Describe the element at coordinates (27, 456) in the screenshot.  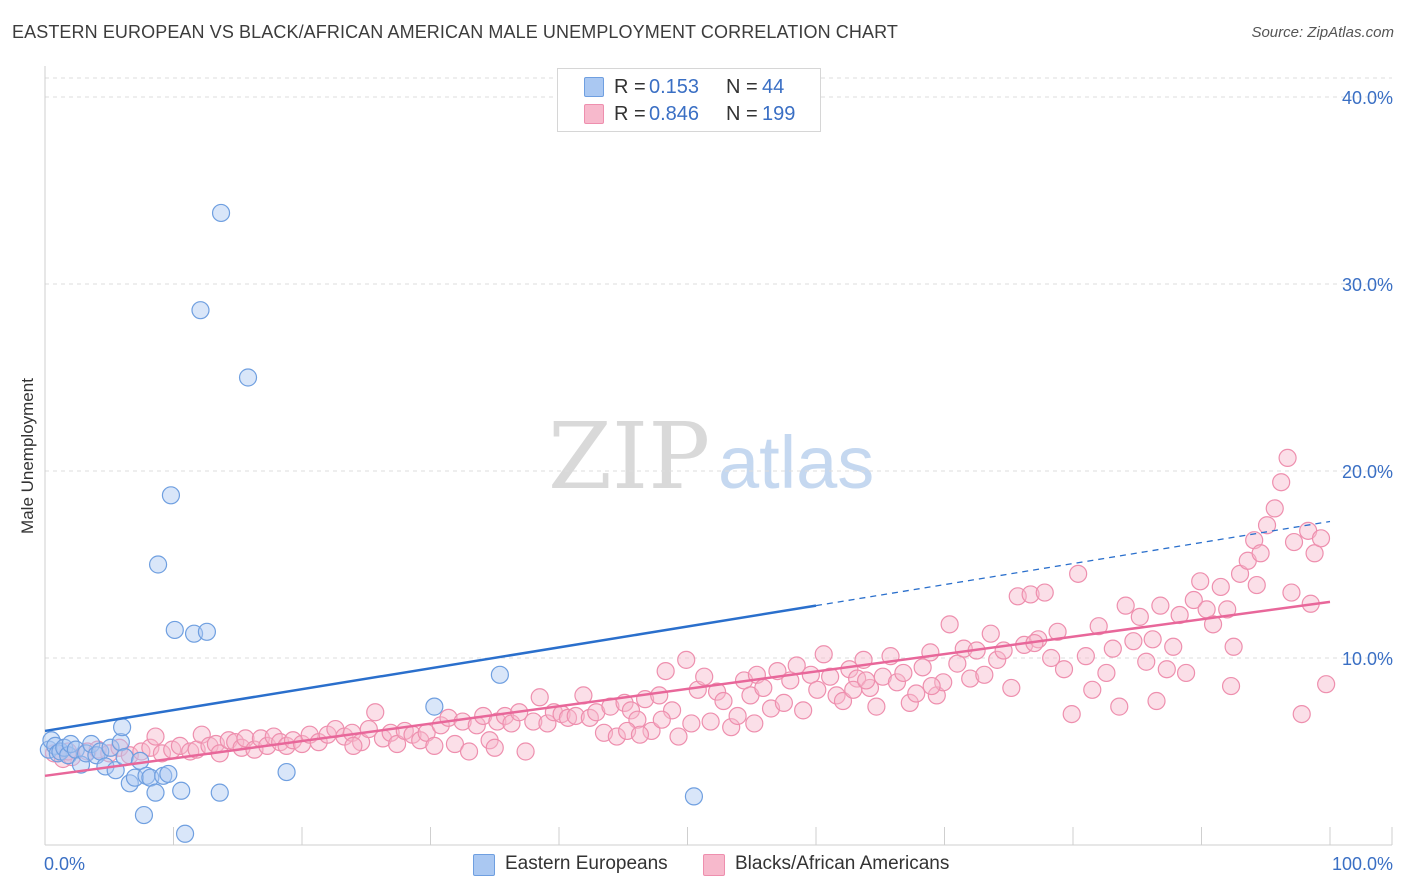
I see `y-axis-title: Male Unemployment` at that location.